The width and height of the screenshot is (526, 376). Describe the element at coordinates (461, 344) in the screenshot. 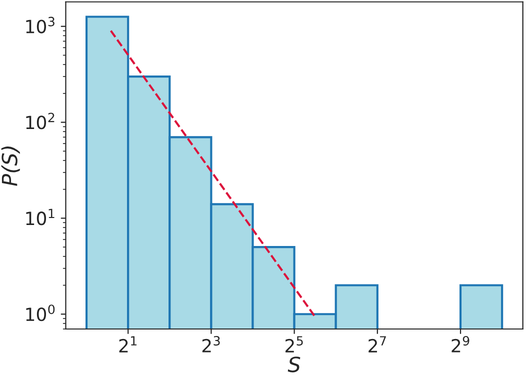

I see `x-tick-label: 2$^{9}$` at that location.